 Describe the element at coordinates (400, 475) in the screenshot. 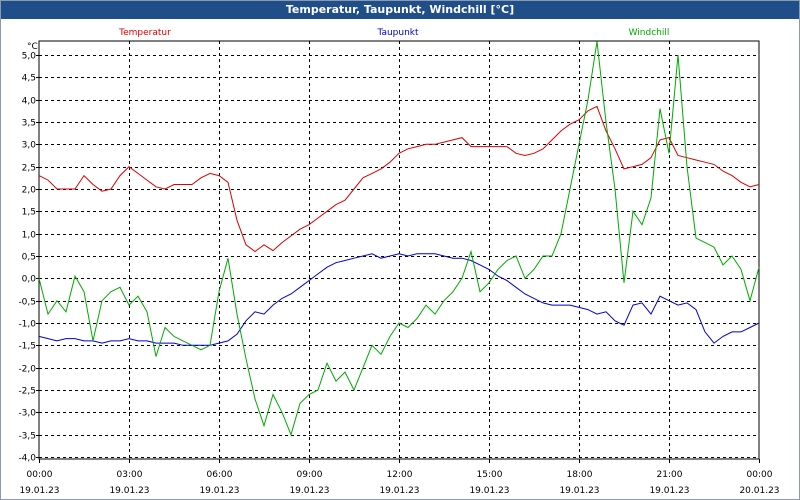

I see `x-tick-time-label: 12:00` at that location.